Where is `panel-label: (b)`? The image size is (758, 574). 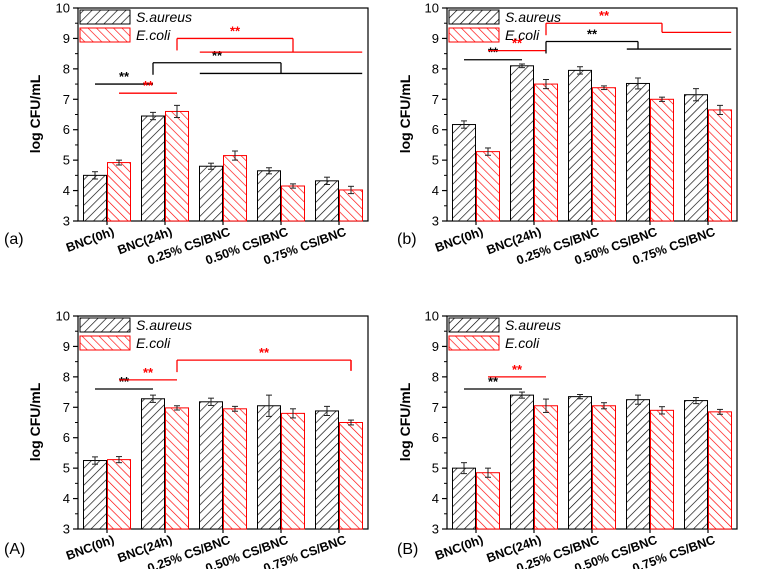 panel-label: (b) is located at coordinates (407, 239).